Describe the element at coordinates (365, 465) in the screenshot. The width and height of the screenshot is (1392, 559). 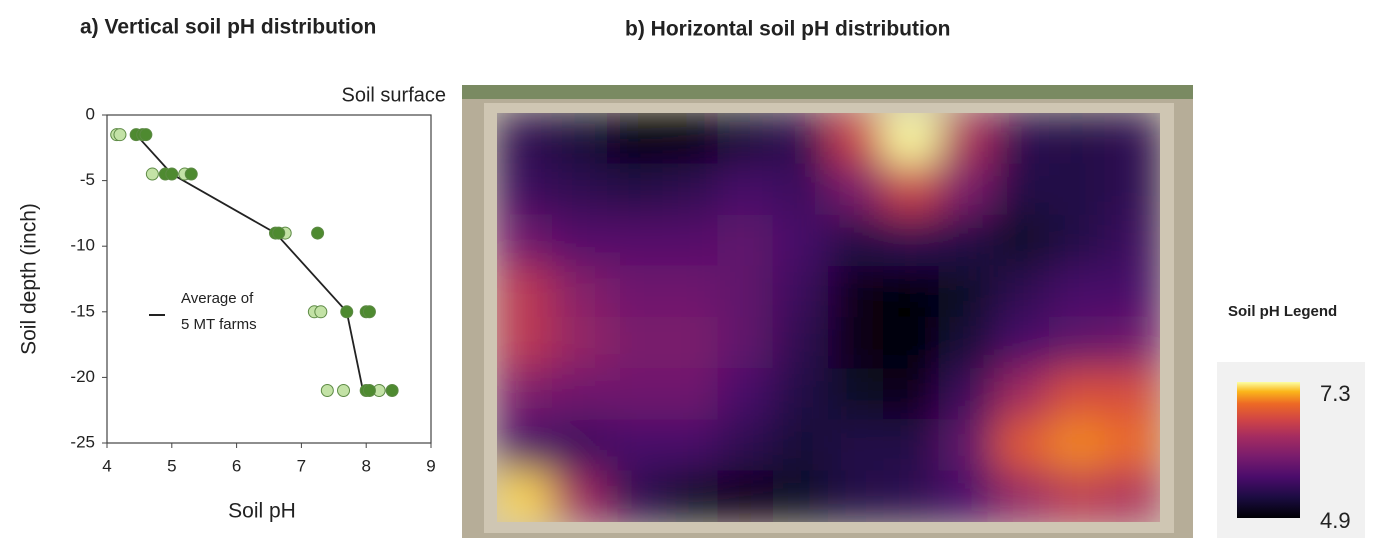
I see `x-tick-label: 8` at that location.